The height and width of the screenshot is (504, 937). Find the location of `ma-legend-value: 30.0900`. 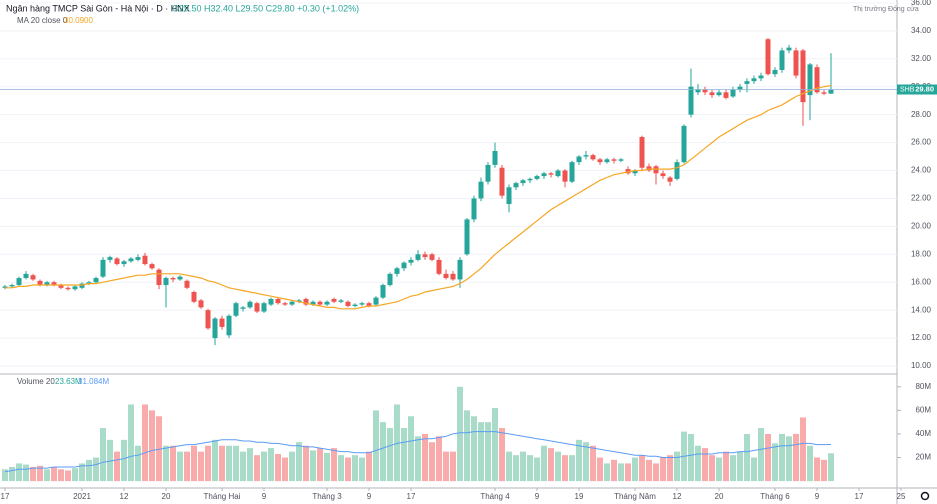

ma-legend-value: 30.0900 is located at coordinates (78, 20).